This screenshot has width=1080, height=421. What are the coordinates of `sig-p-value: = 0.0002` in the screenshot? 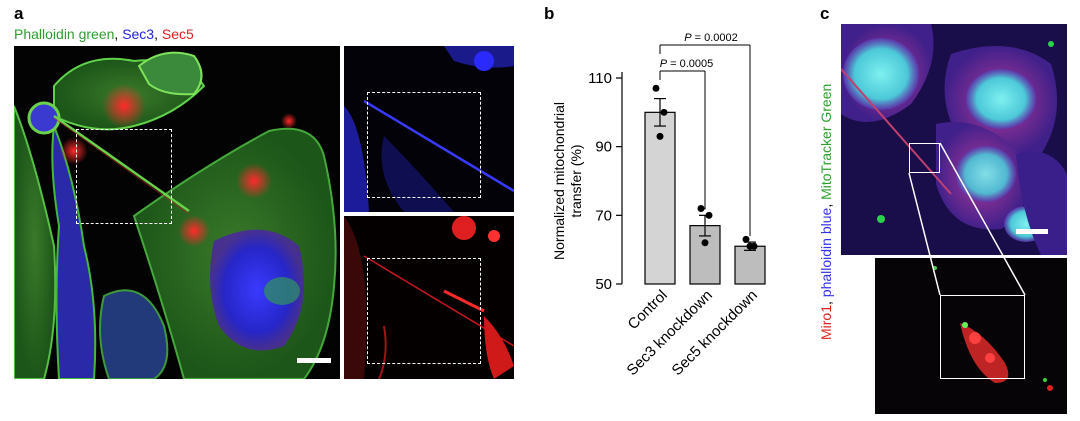 It's located at (715, 38).